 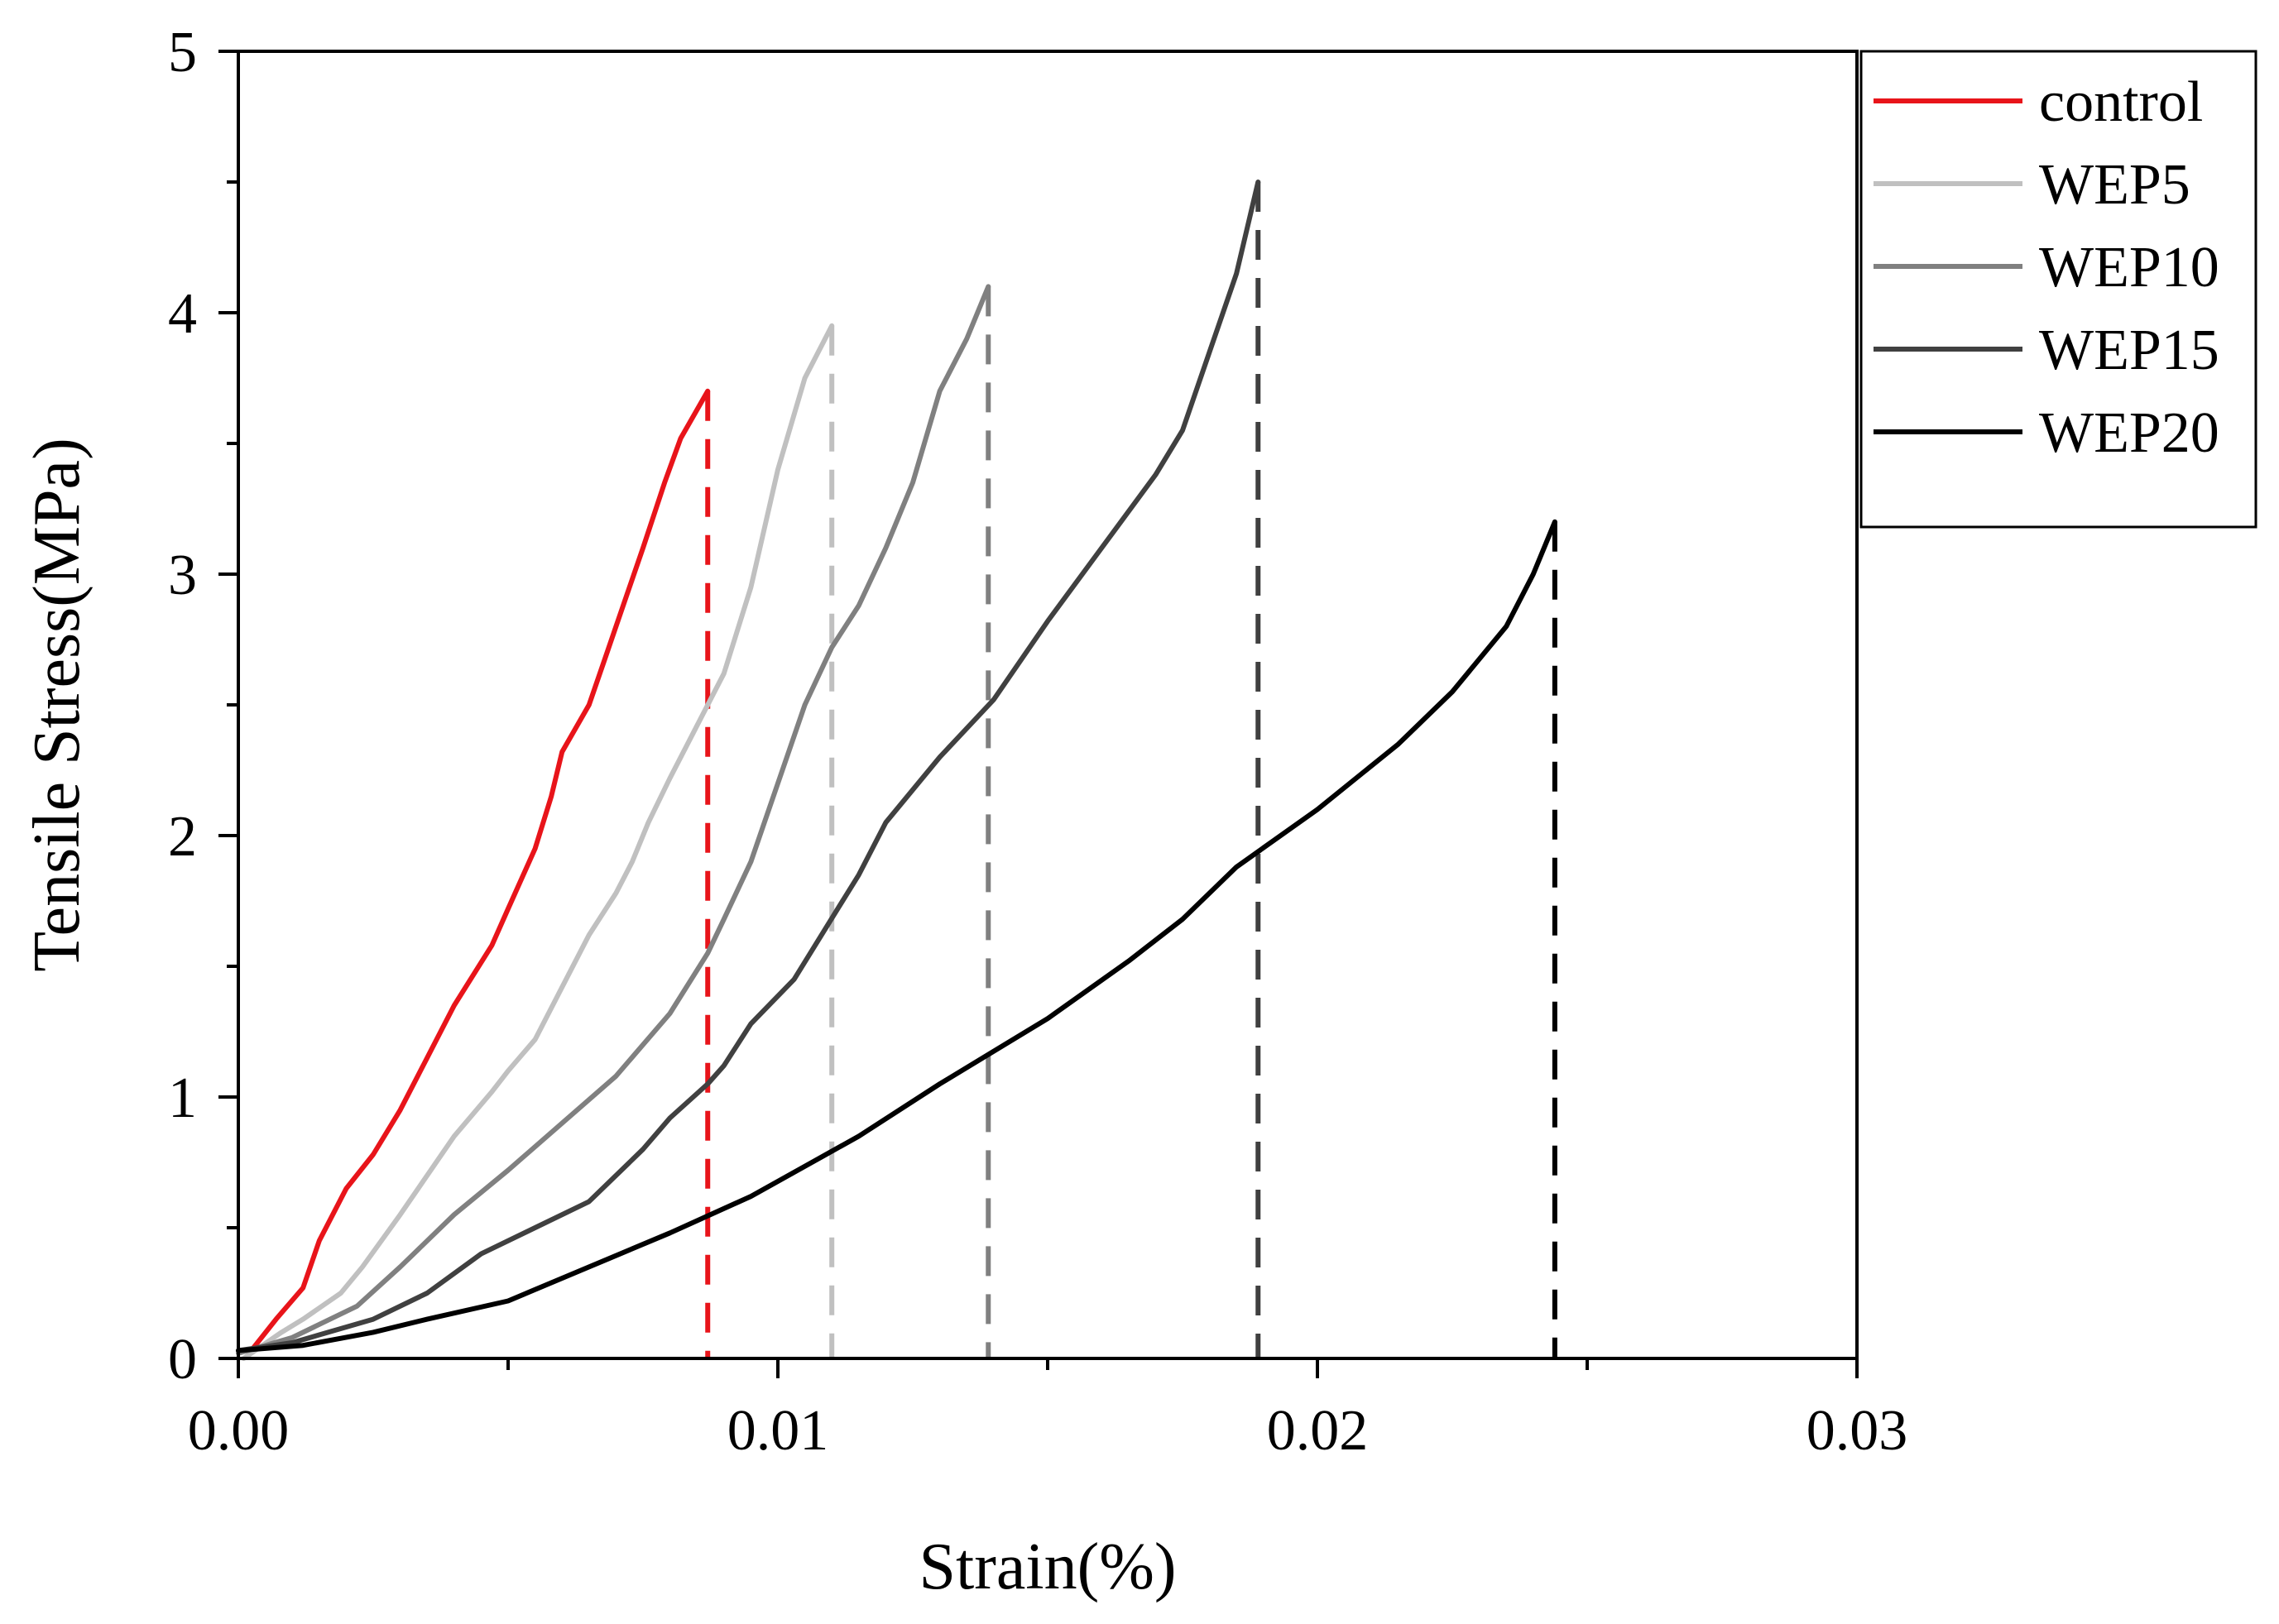 What do you see at coordinates (1047, 1567) in the screenshot?
I see `x-axis-title: Strain(%)` at bounding box center [1047, 1567].